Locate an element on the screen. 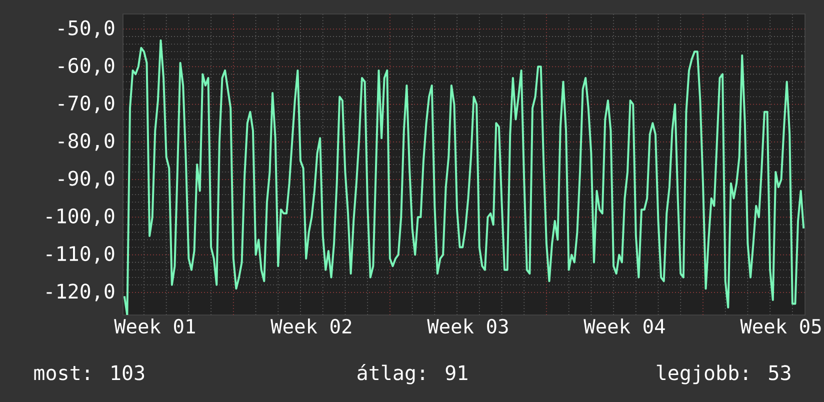  y-tick-label: -80,0 is located at coordinates (86, 142).